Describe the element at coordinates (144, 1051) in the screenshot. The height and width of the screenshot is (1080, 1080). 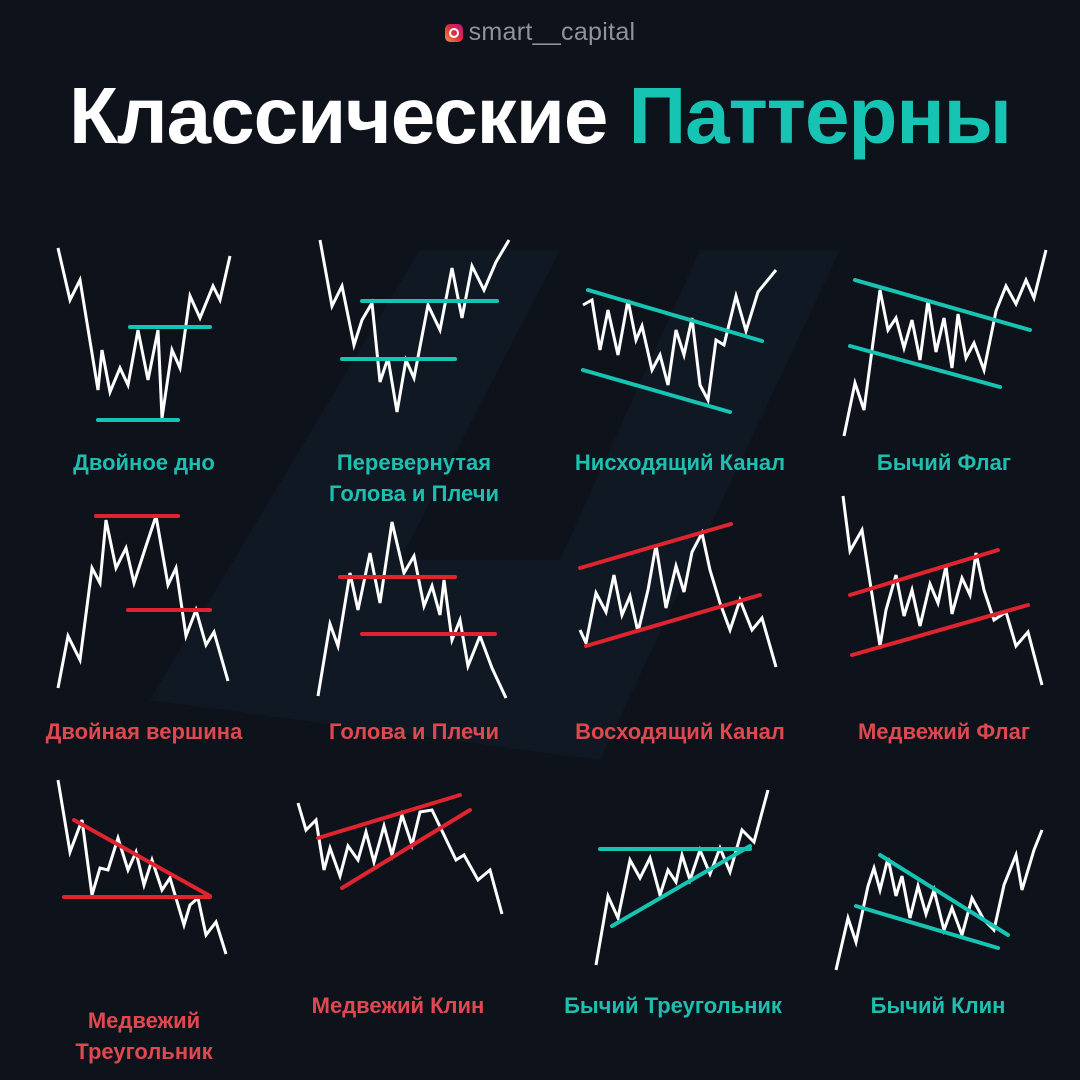
I see `pattern-label-line: Треугольник` at that location.